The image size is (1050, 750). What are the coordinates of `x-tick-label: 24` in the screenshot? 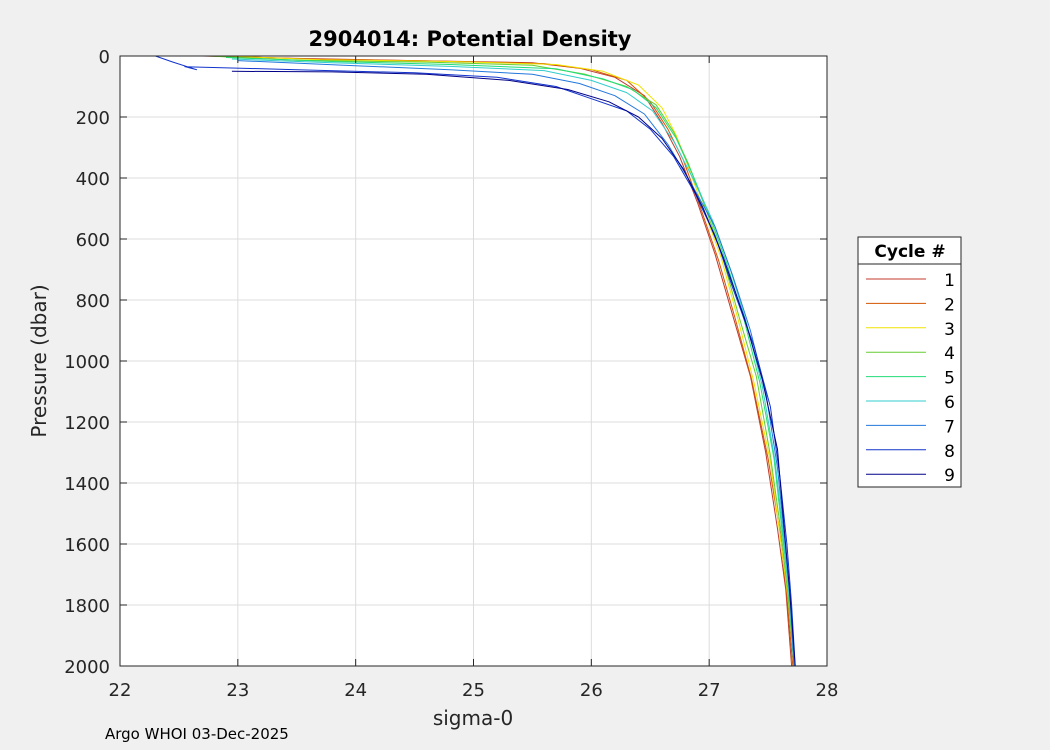 It's located at (355, 690).